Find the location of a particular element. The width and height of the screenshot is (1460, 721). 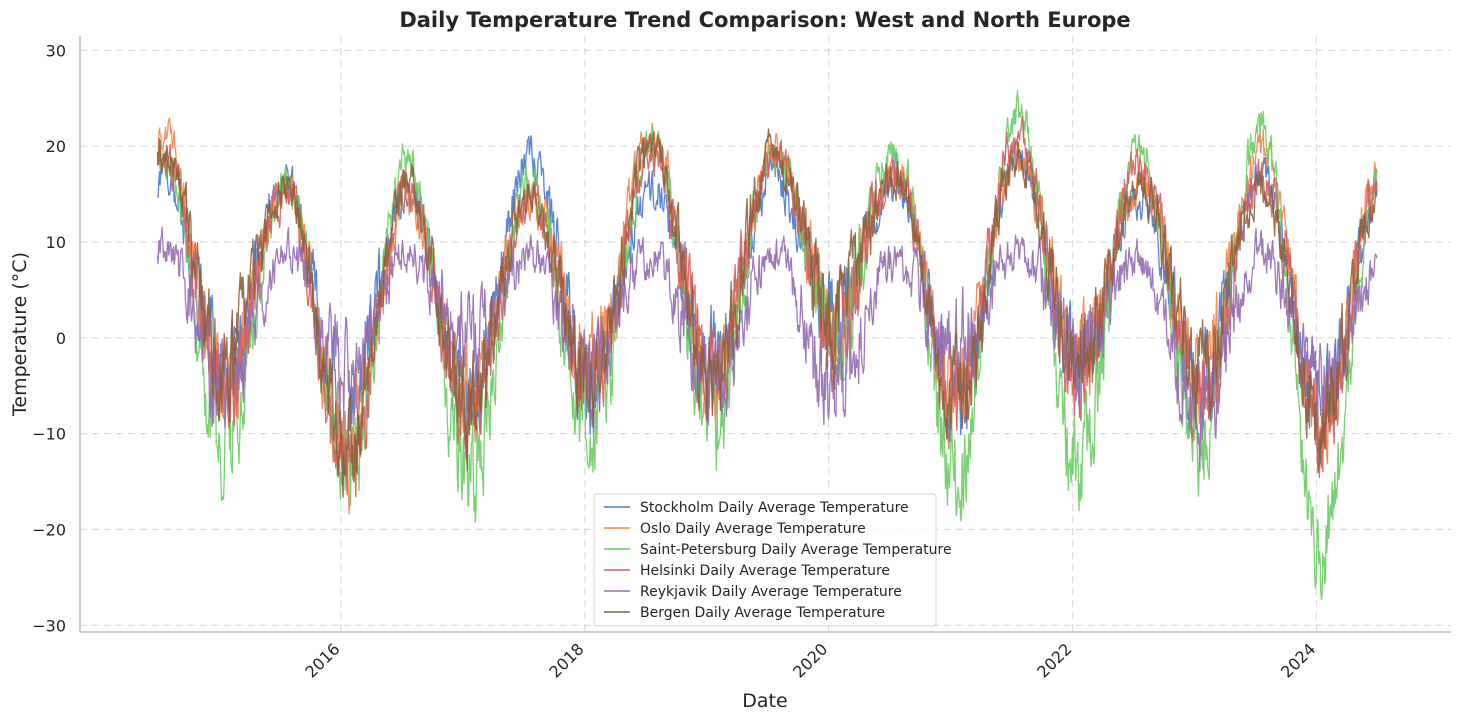

y-tick-label: −20 is located at coordinates (49, 529).